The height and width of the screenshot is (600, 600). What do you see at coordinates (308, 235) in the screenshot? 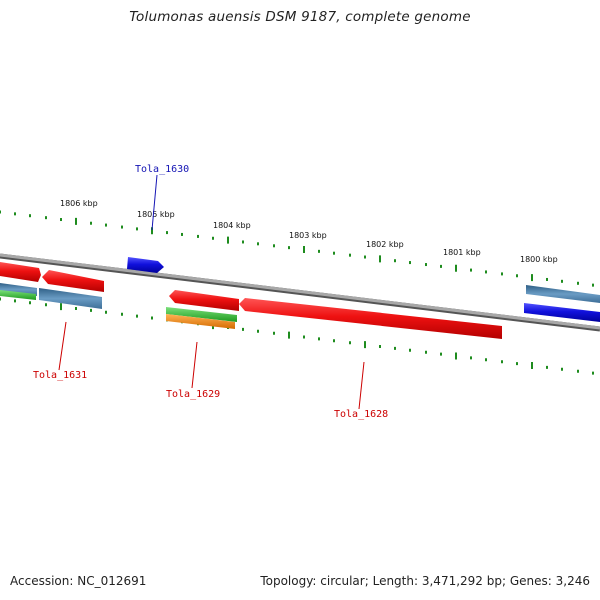
I see `scale-label: 1803 kbp` at bounding box center [308, 235].